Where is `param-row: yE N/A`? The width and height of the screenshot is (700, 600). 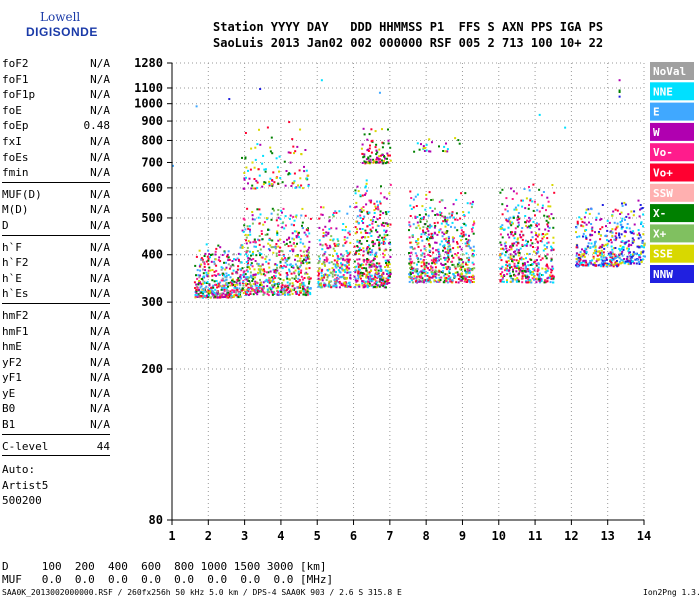 param-row: yE N/A is located at coordinates (56, 394).